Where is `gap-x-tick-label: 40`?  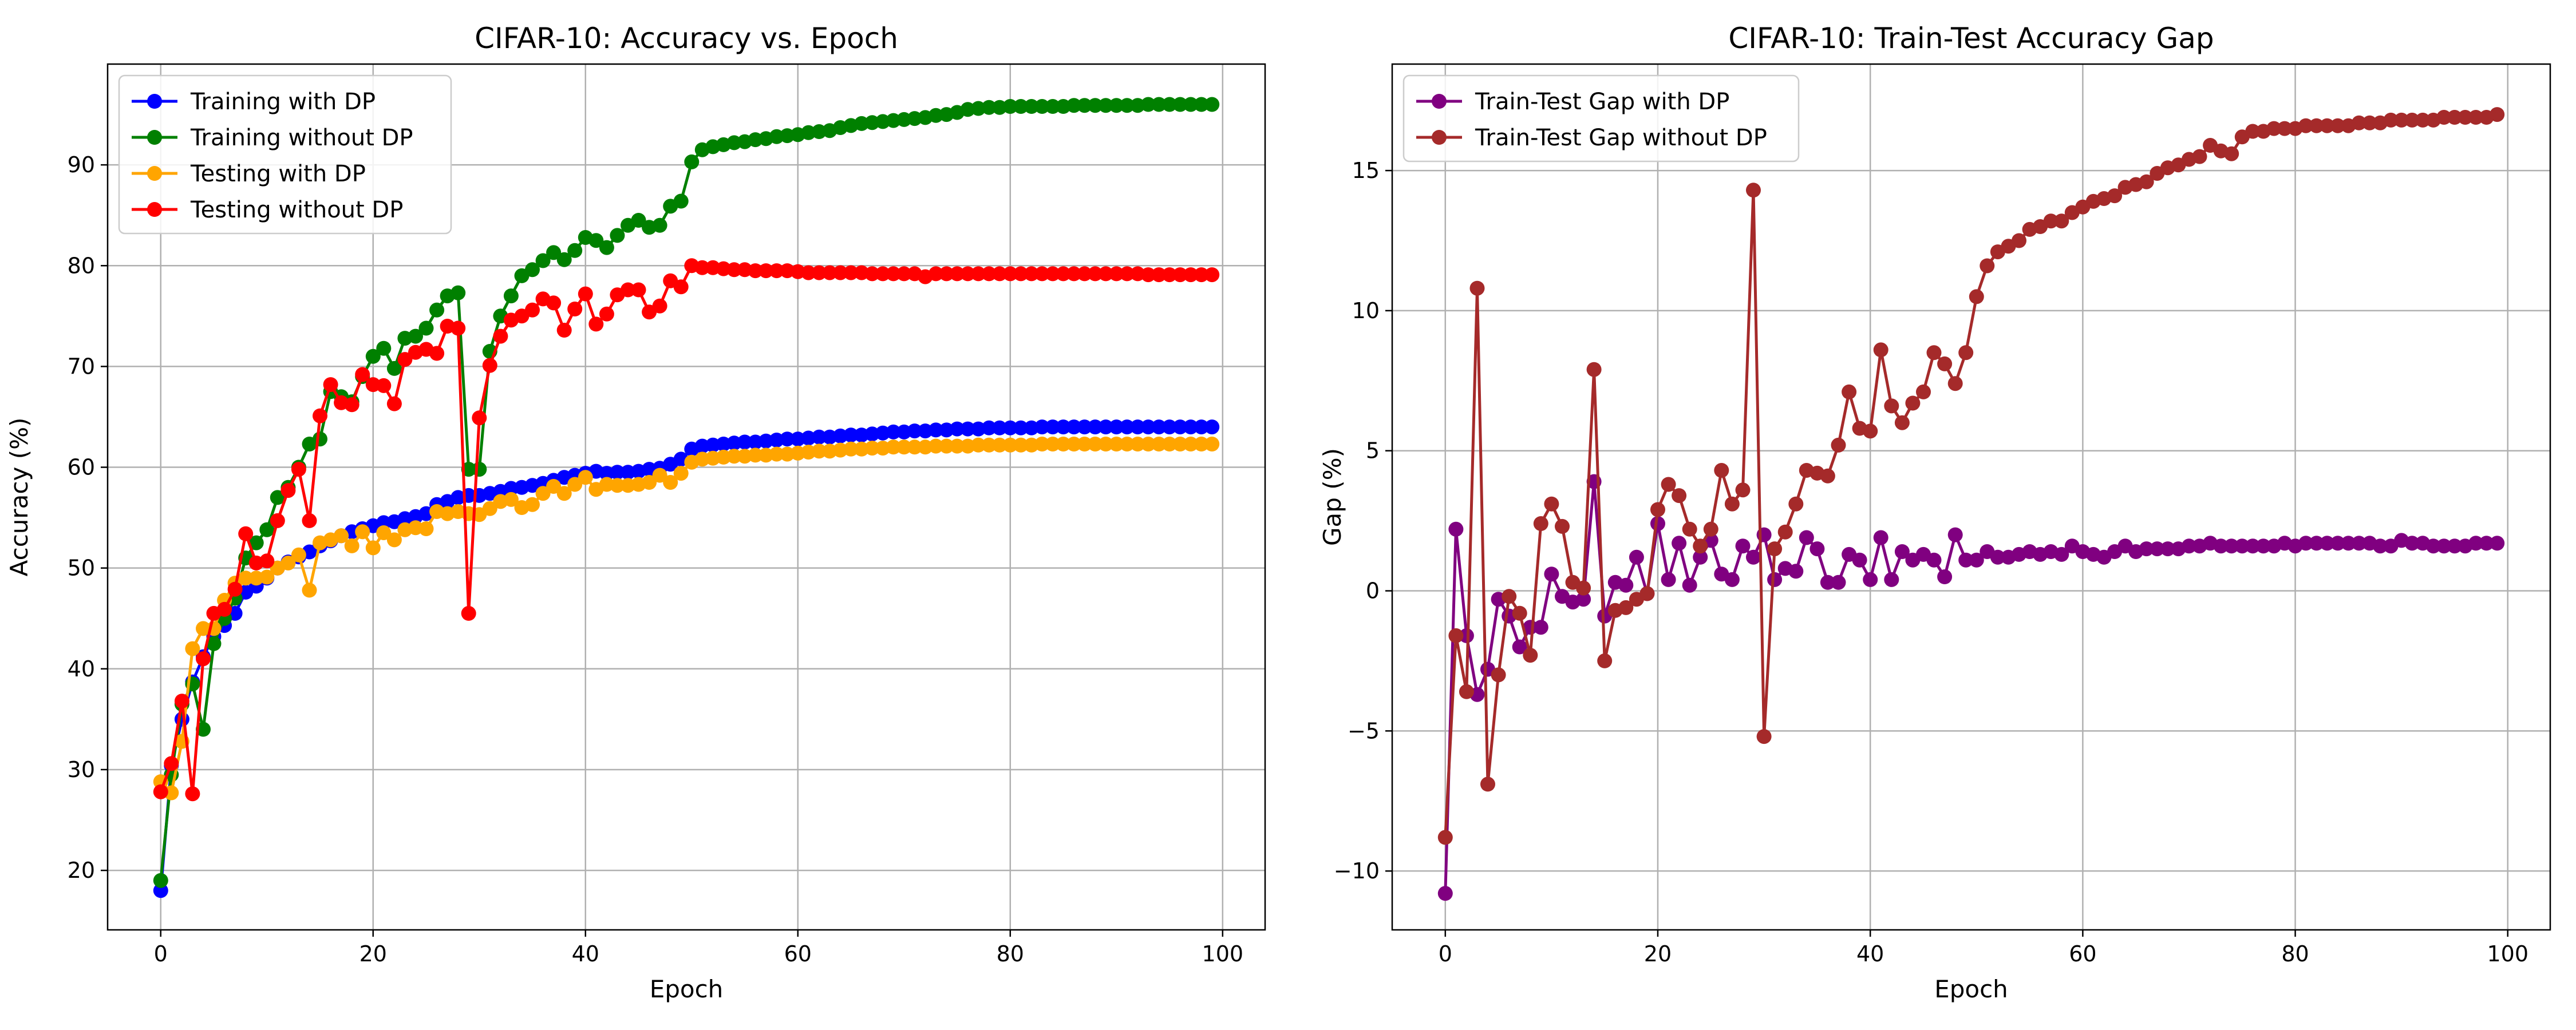
gap-x-tick-label: 40 is located at coordinates (1870, 953).